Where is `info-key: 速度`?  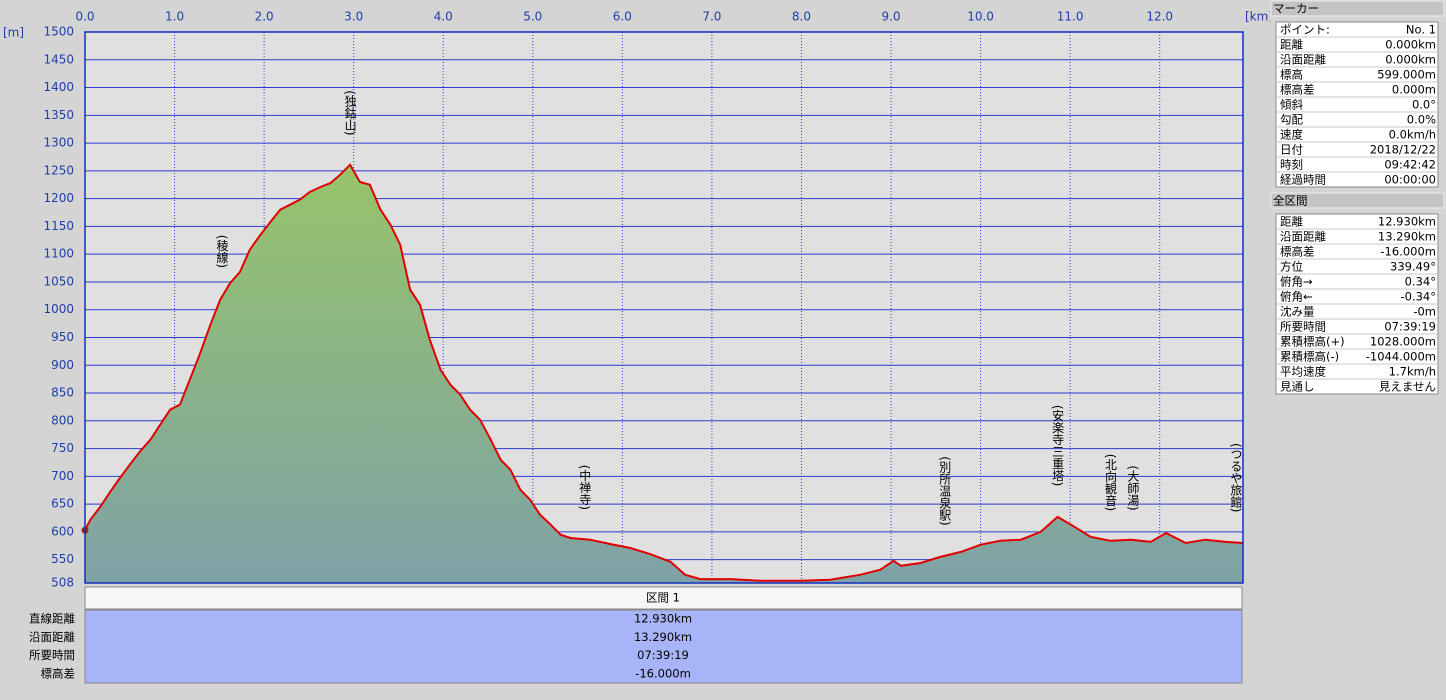
info-key: 速度 is located at coordinates (1291, 135).